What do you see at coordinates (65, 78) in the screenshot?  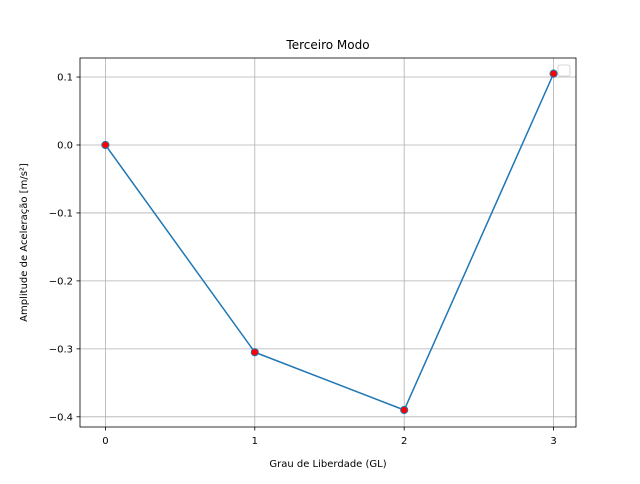 I see `y-tick-label: 0.1` at bounding box center [65, 78].